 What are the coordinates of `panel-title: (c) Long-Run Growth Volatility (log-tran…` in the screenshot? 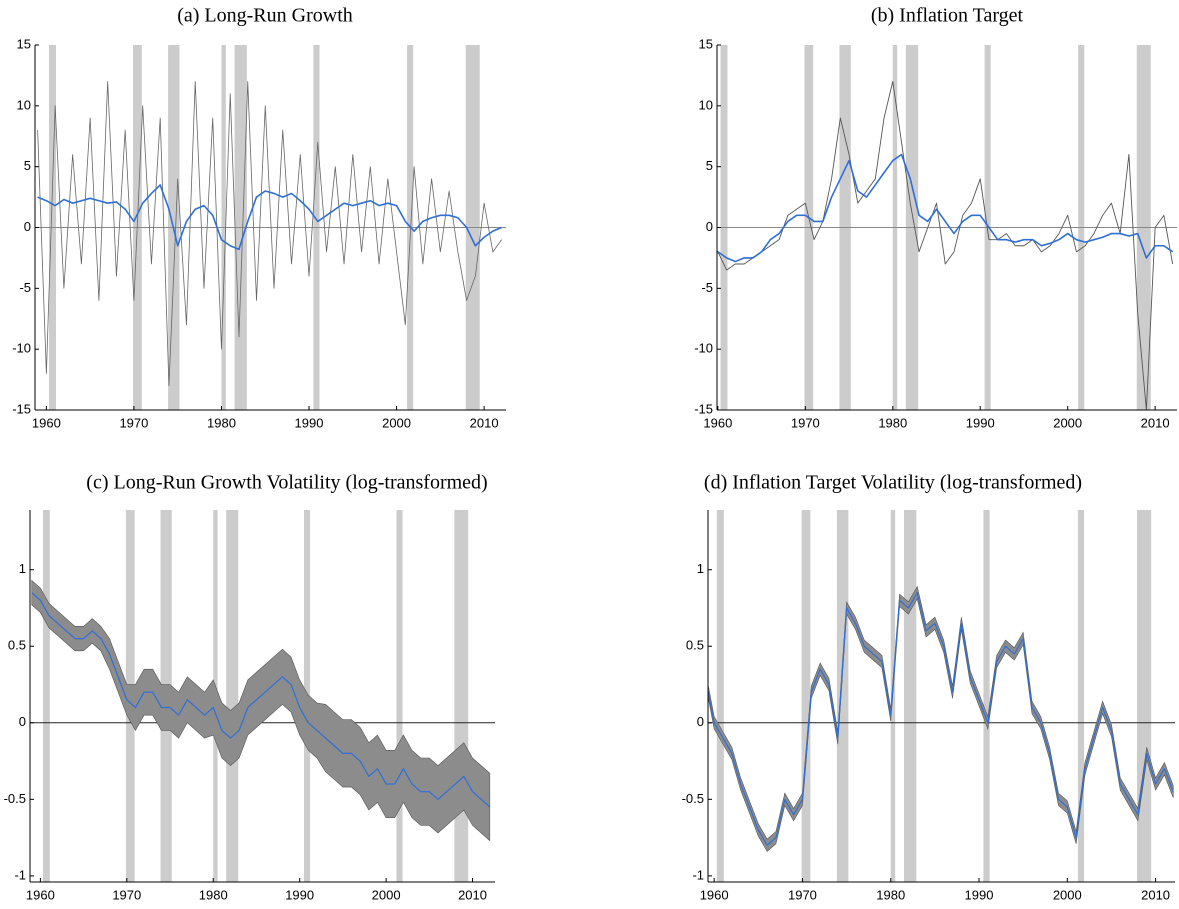 It's located at (286, 483).